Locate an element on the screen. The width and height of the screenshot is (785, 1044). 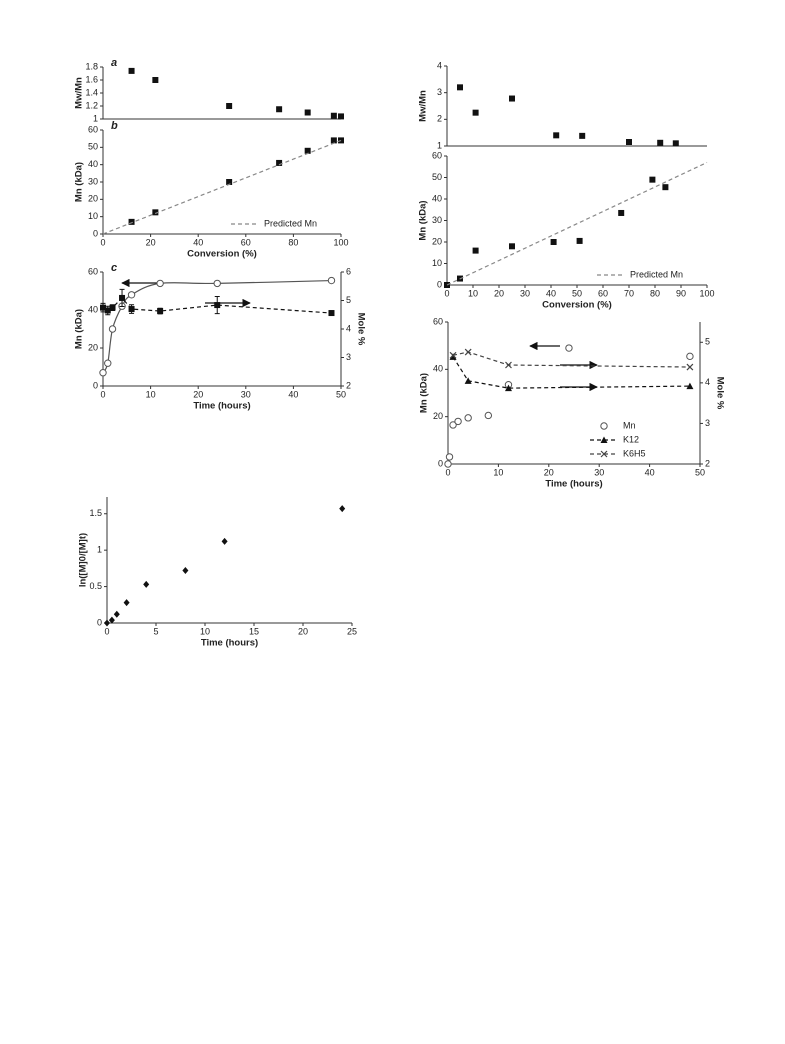
y-tick-label: 4 is located at coordinates (439, 65).